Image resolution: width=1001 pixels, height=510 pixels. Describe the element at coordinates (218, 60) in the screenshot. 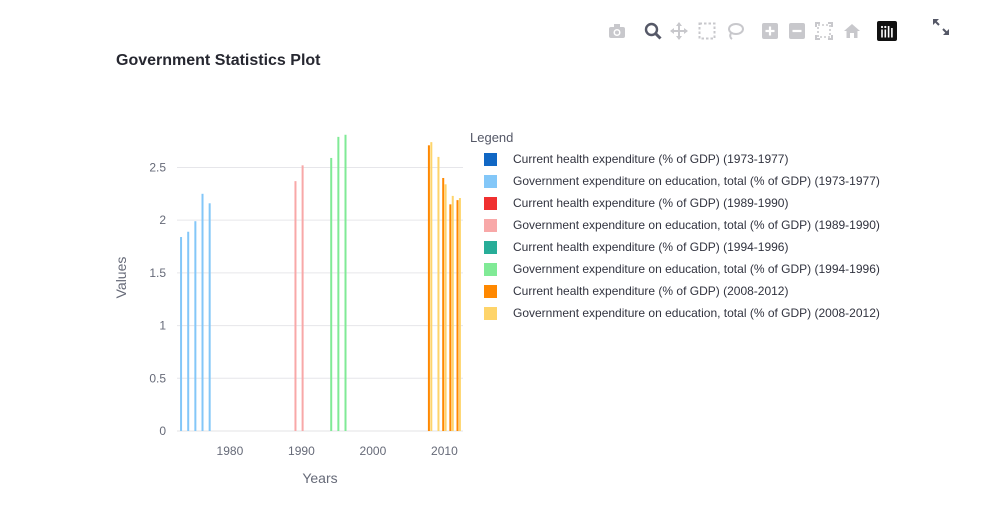

I see `page-title: Government Statistics Plot` at that location.